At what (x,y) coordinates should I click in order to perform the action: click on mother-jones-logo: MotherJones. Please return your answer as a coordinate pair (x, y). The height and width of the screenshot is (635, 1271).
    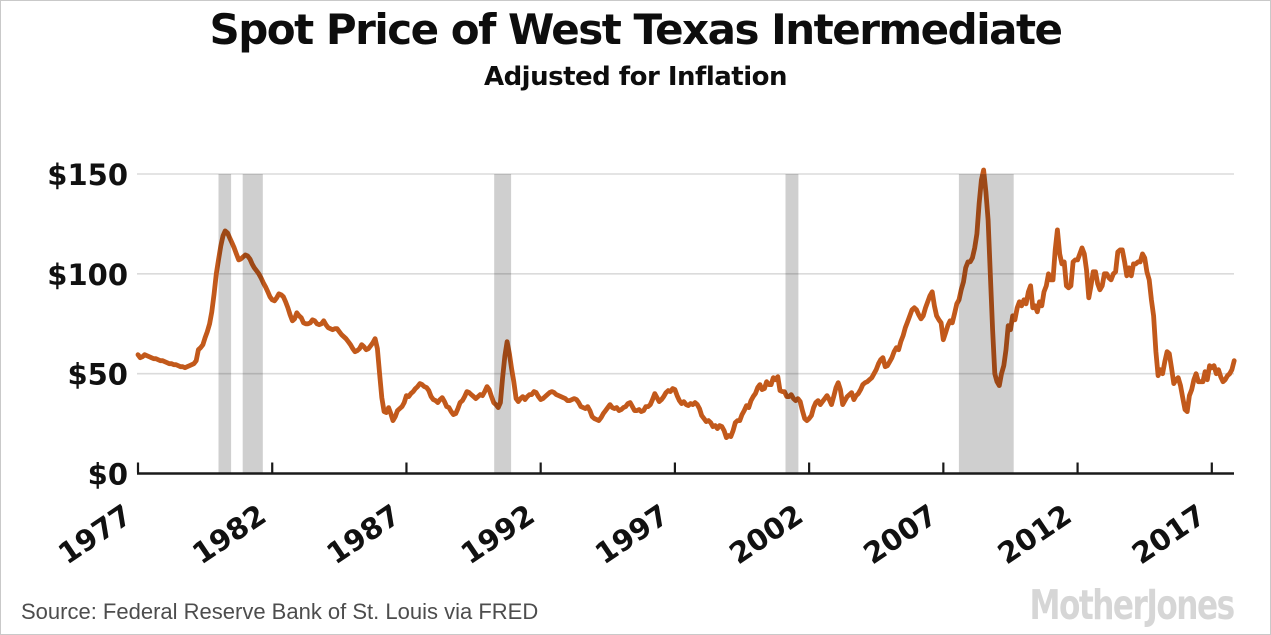
    Looking at the image, I should click on (1132, 605).